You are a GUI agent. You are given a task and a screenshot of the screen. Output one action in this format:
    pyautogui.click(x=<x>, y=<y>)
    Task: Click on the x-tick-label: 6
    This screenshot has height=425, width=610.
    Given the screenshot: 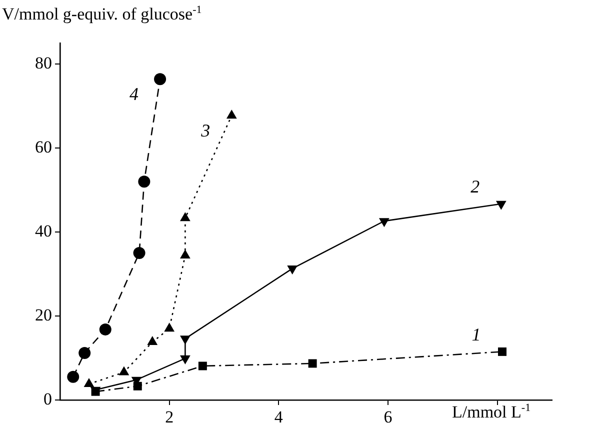 What is the action you would take?
    pyautogui.click(x=388, y=416)
    